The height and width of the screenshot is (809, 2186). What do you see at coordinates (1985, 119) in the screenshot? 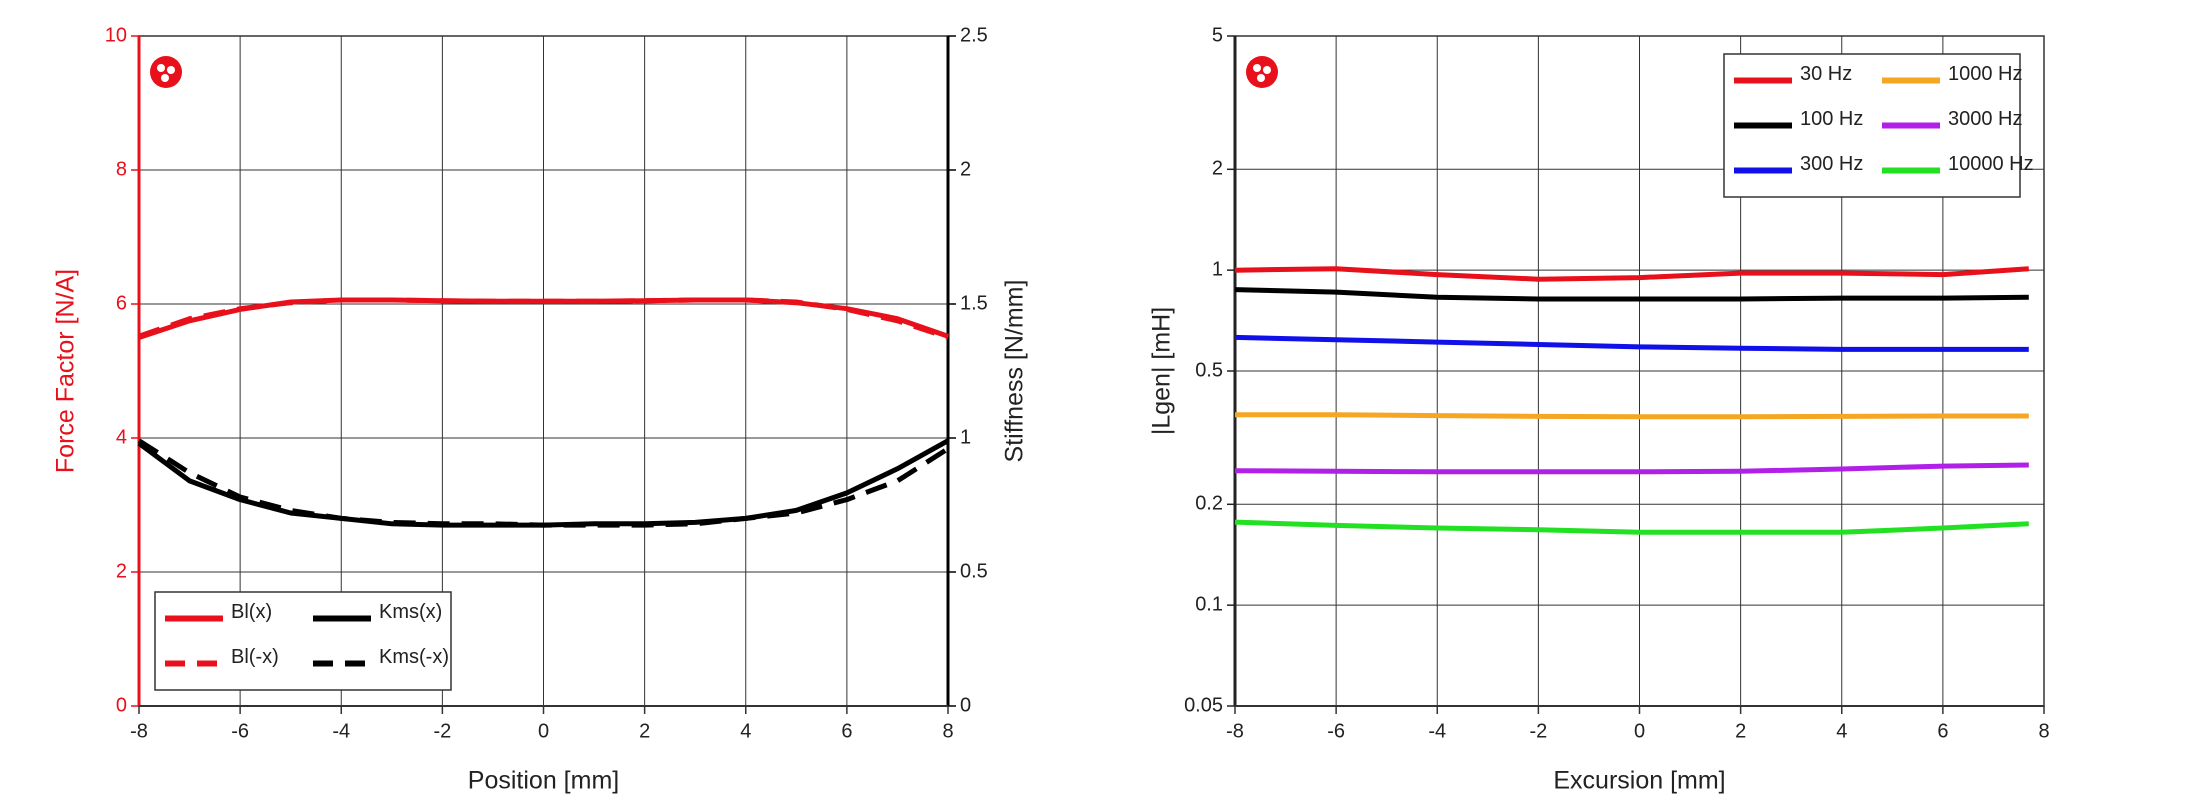
I see `legend-label: 3000 Hz` at bounding box center [1985, 119].